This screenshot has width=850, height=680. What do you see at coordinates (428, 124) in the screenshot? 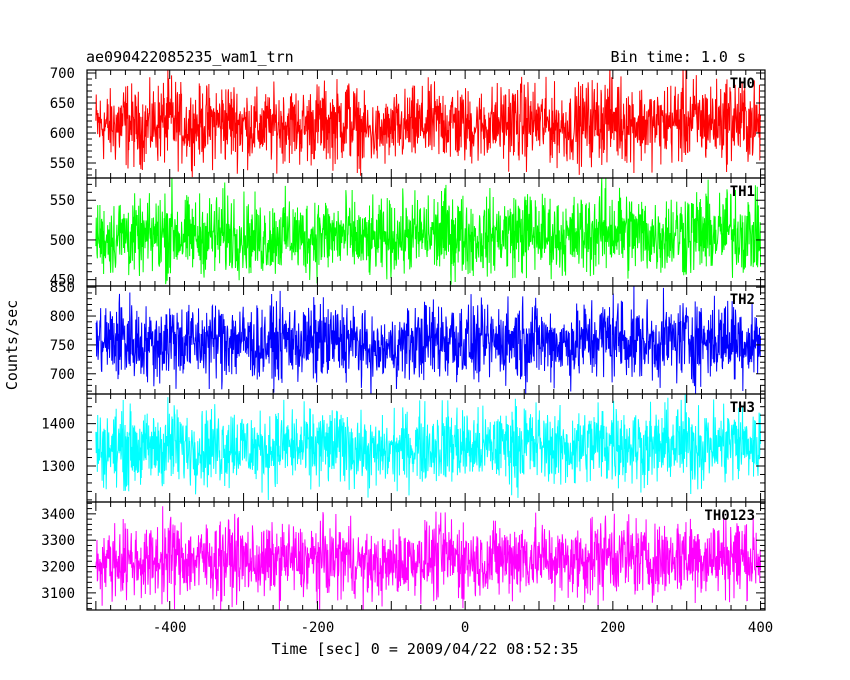
I see `series-line-th0` at bounding box center [428, 124].